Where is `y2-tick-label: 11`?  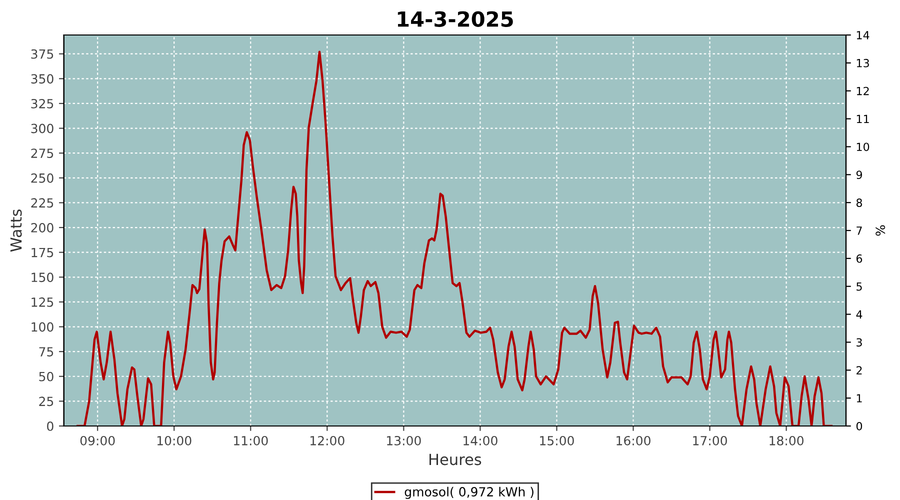
y2-tick-label: 11 is located at coordinates (862, 119).